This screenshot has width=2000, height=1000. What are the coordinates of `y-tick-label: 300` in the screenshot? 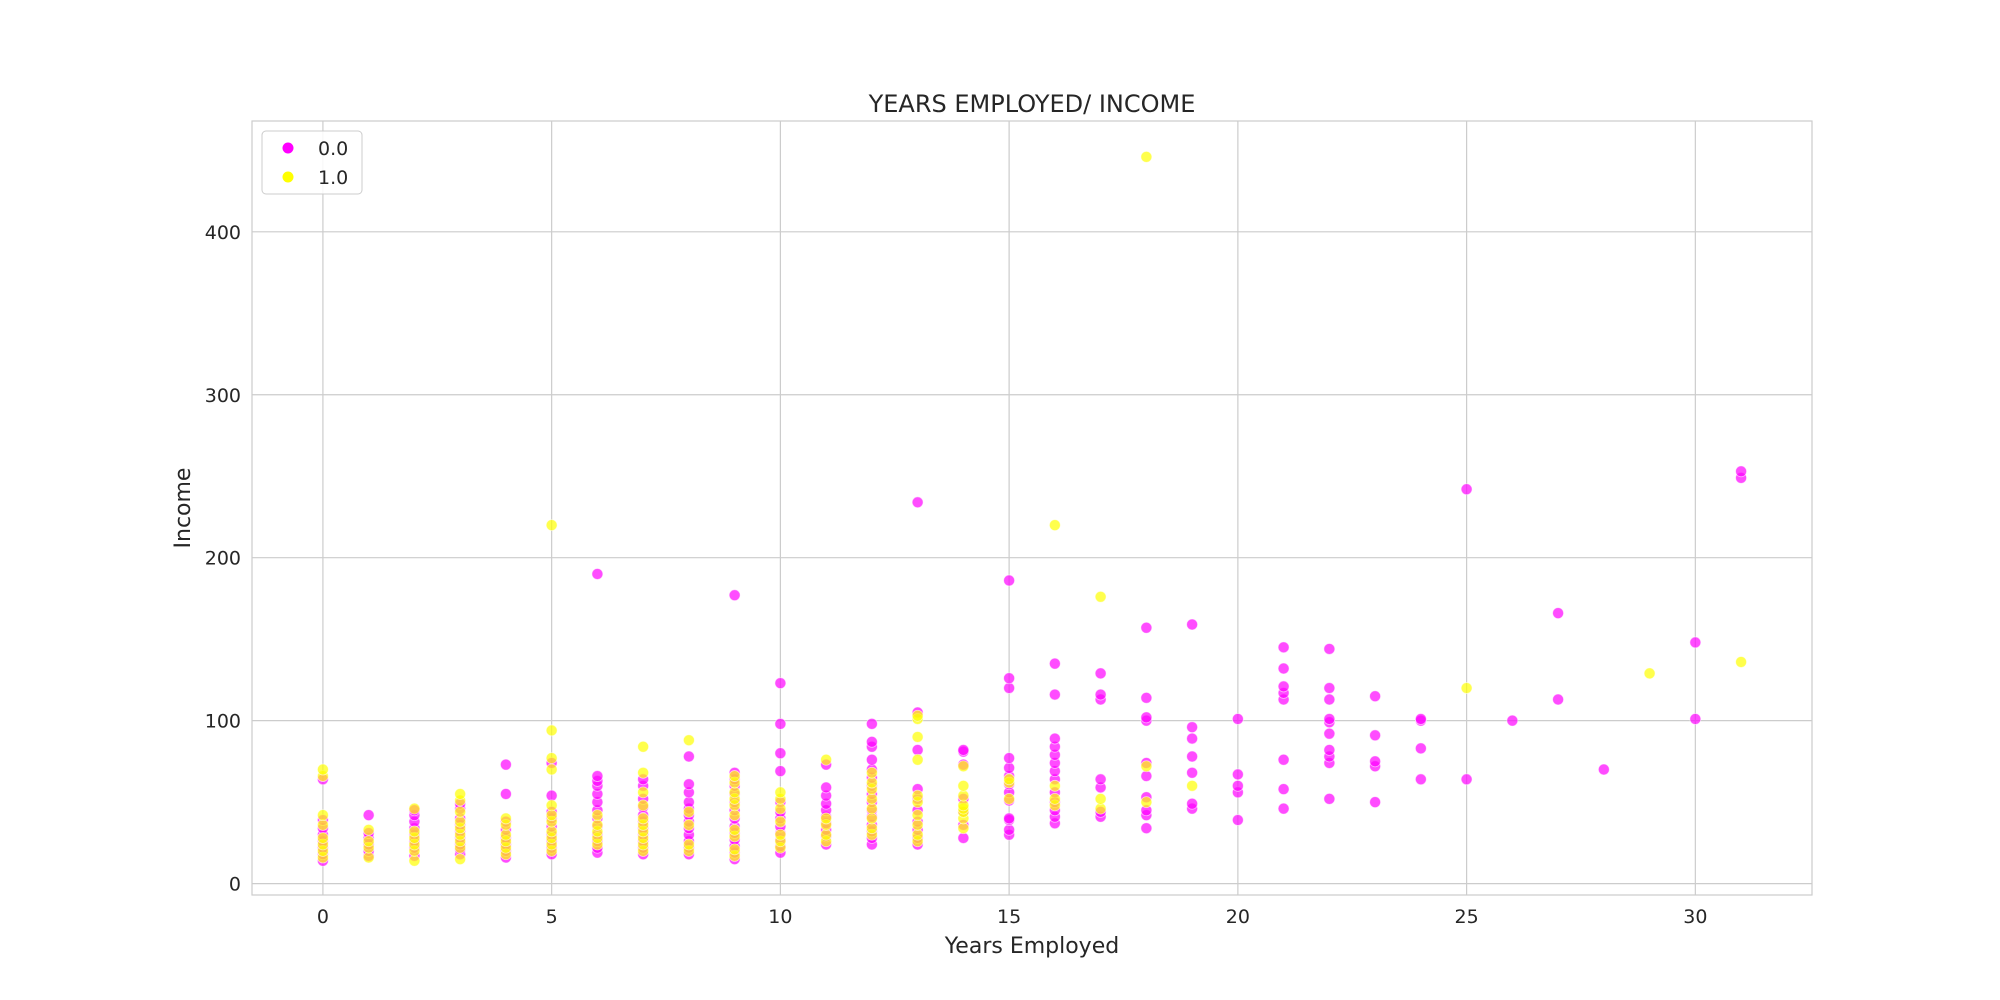 It's located at (223, 396).